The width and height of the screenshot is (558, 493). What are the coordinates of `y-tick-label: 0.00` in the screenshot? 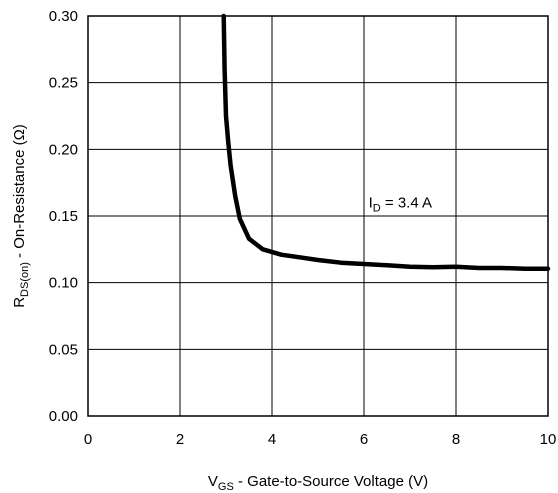 It's located at (63, 416).